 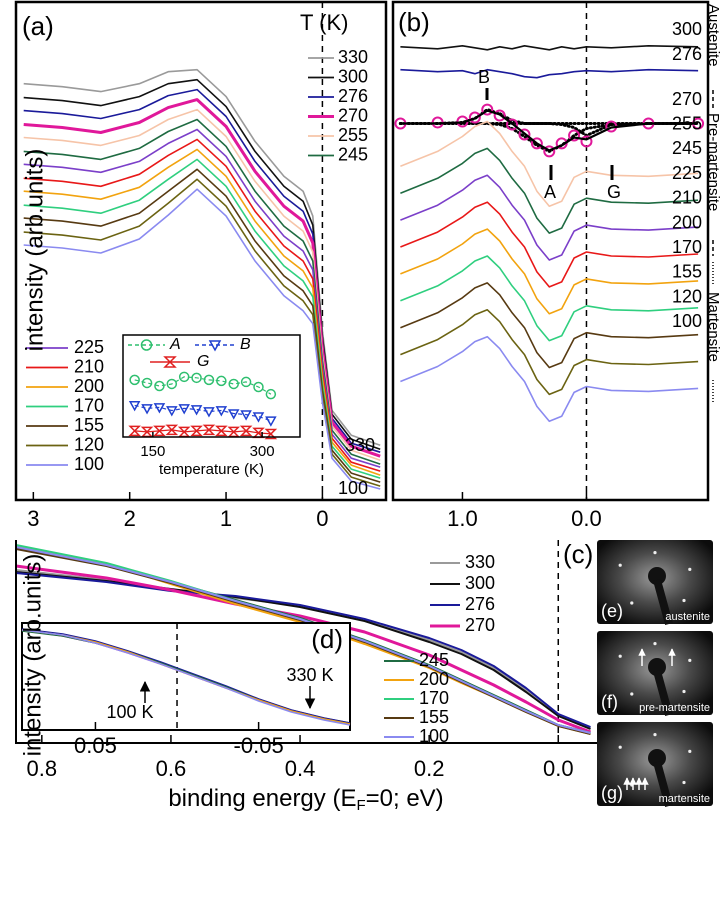 I want to click on x-tick-label: 3, so click(x=33, y=518).